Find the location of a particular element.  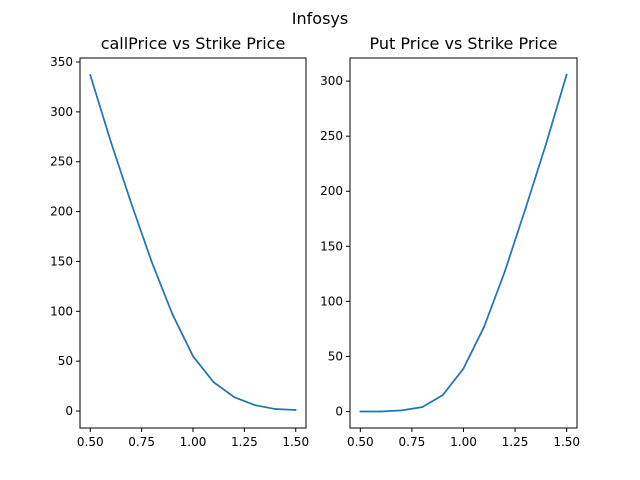

figure-suptitle: Infosys is located at coordinates (320, 18).